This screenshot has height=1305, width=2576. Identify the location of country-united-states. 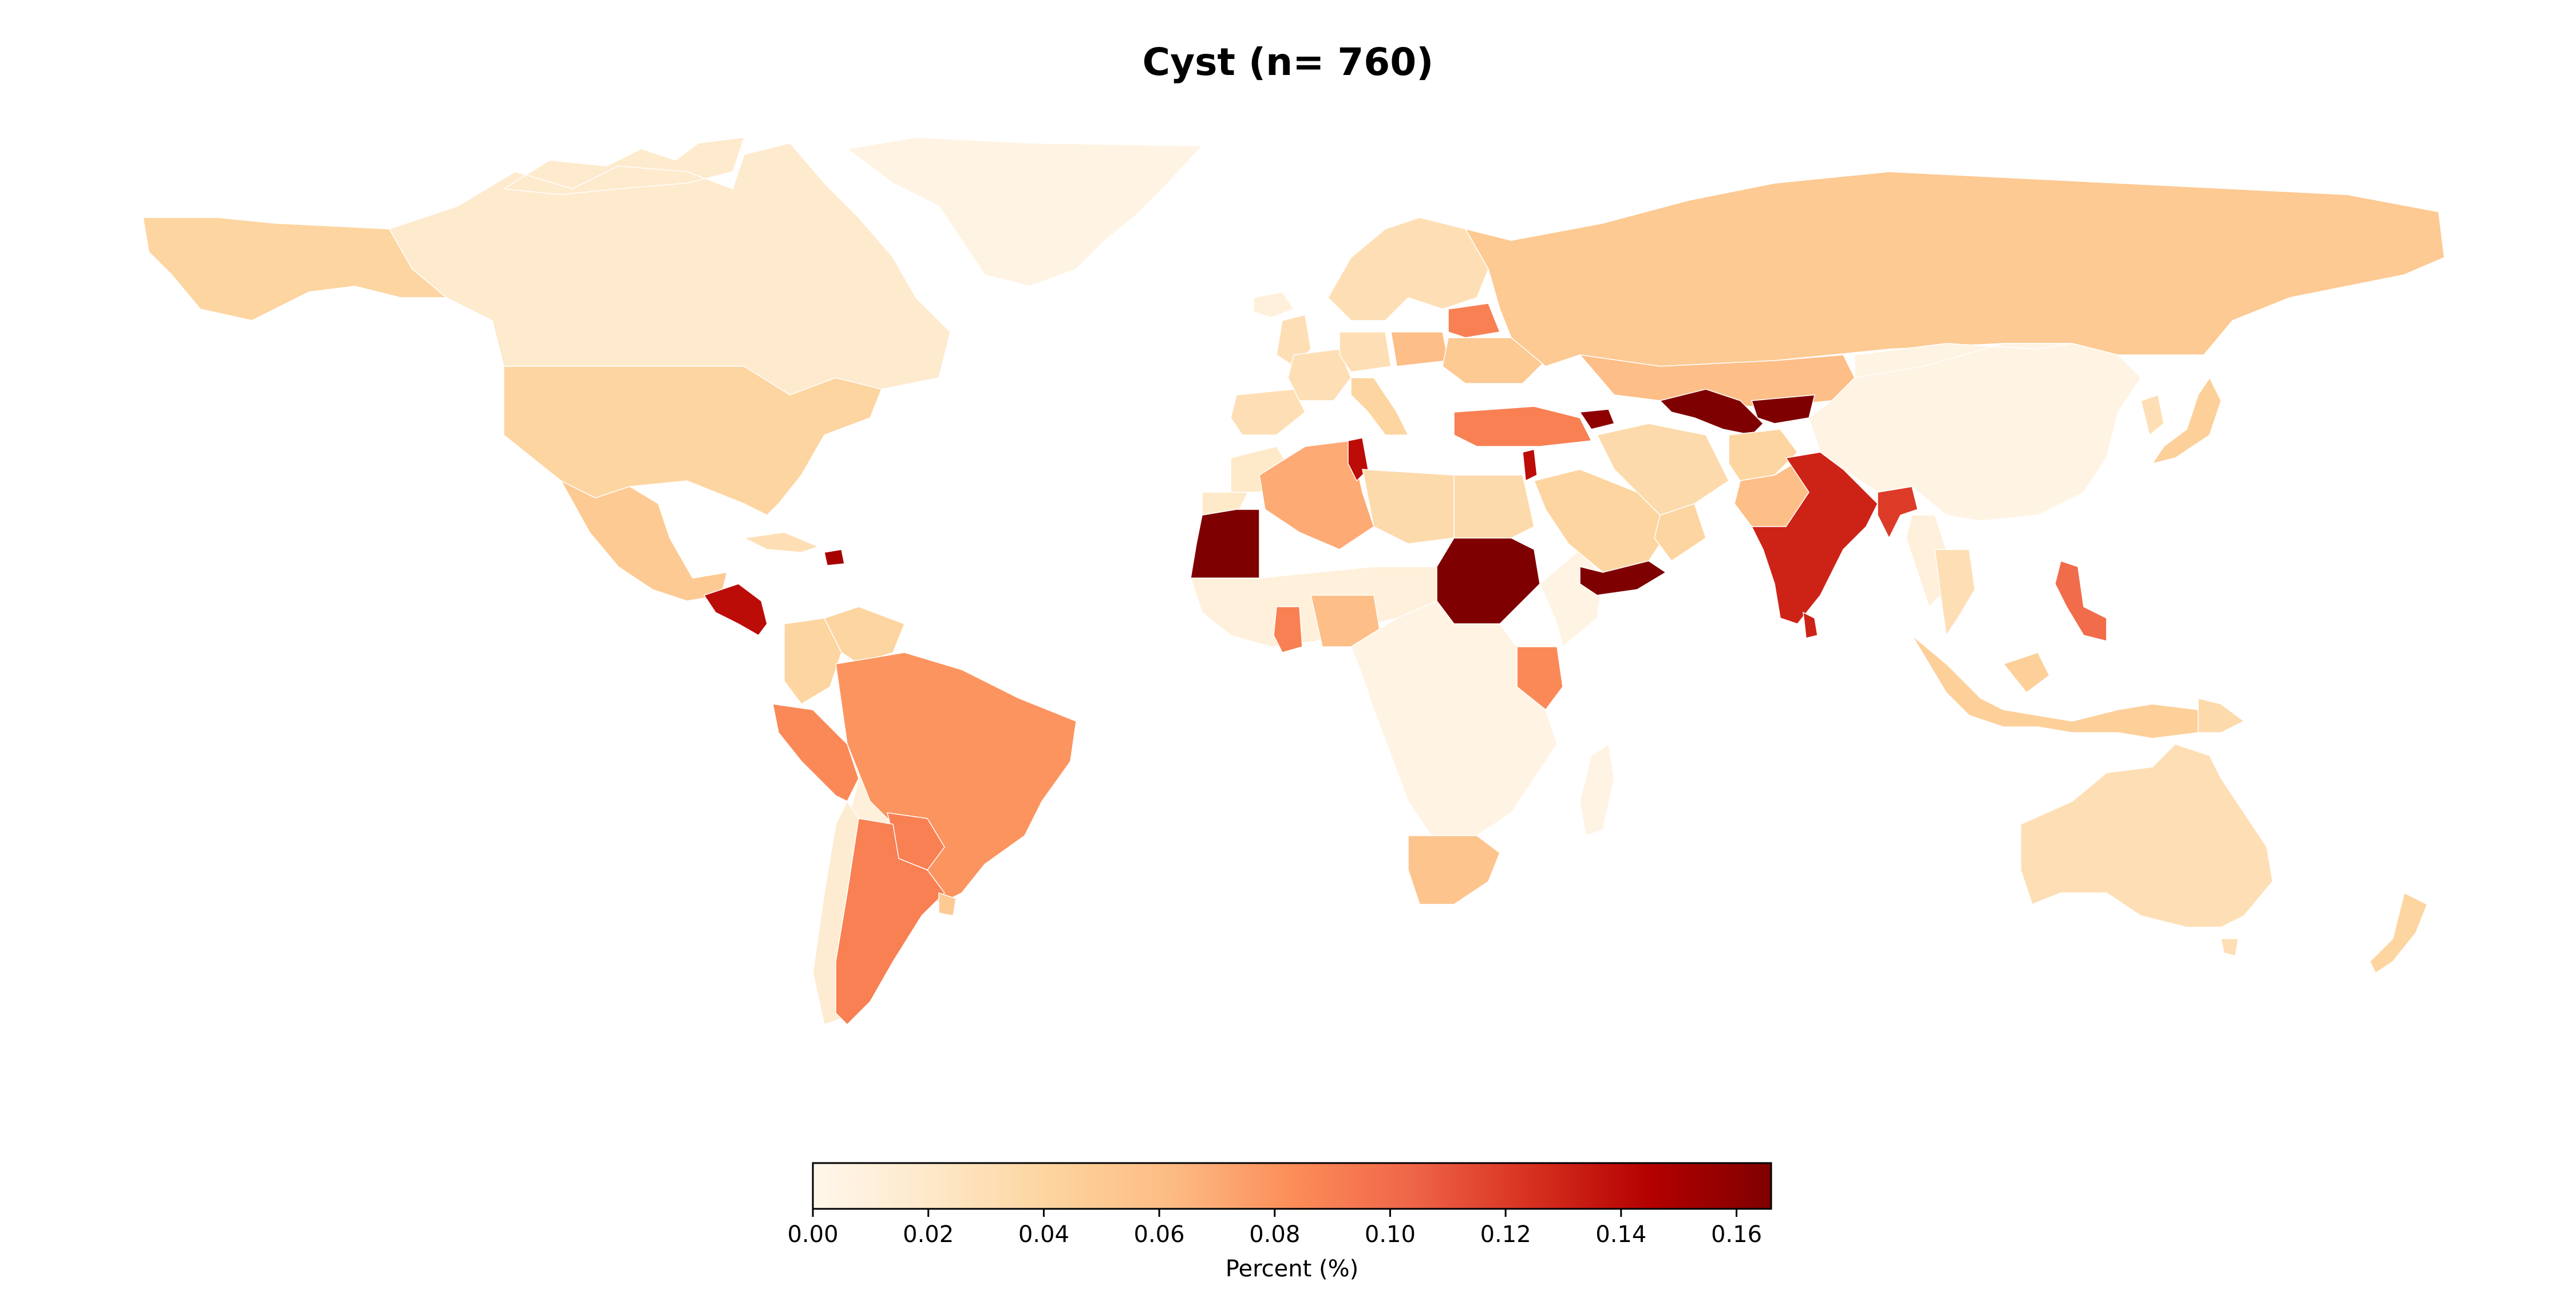
(693, 441).